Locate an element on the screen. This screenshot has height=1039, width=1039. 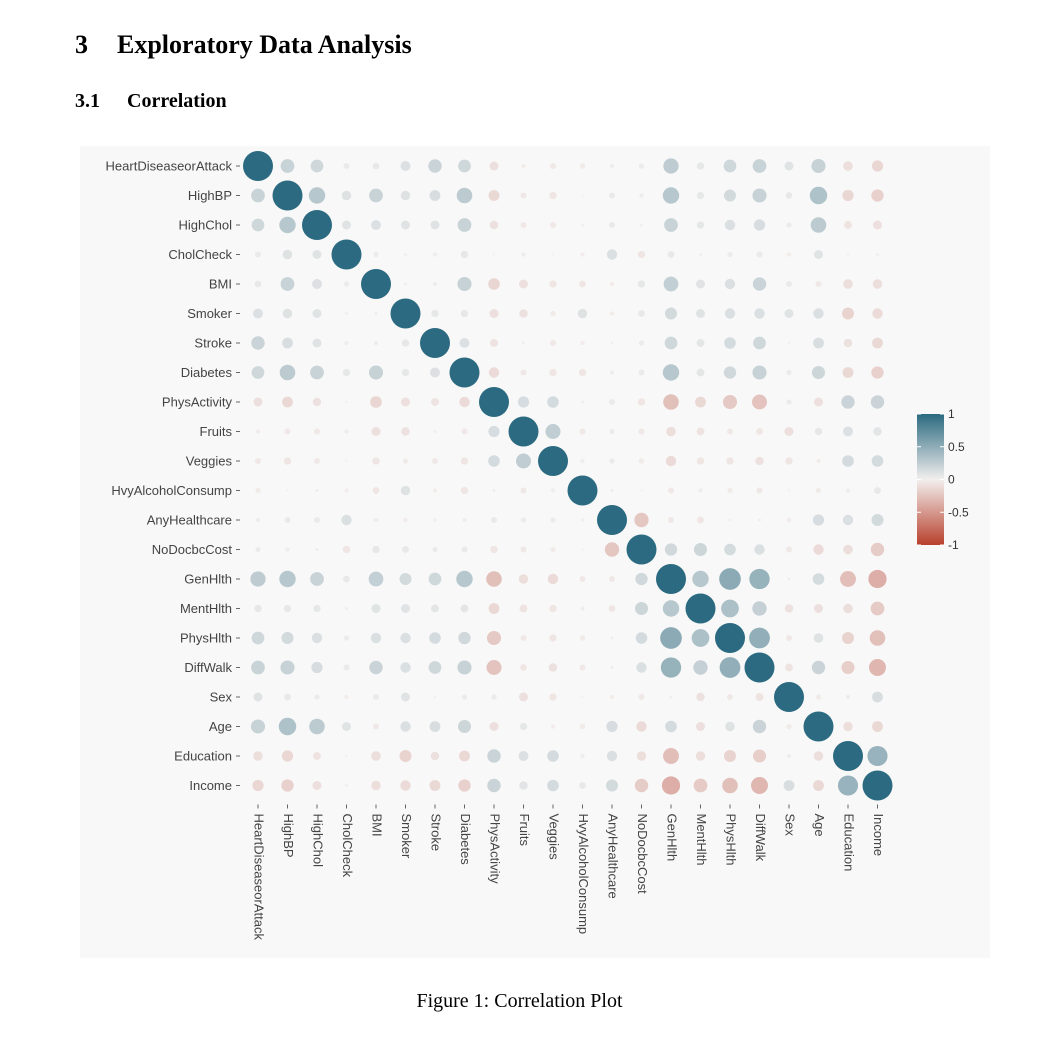
y-tick-label-veggies: Veggies is located at coordinates (209, 461).